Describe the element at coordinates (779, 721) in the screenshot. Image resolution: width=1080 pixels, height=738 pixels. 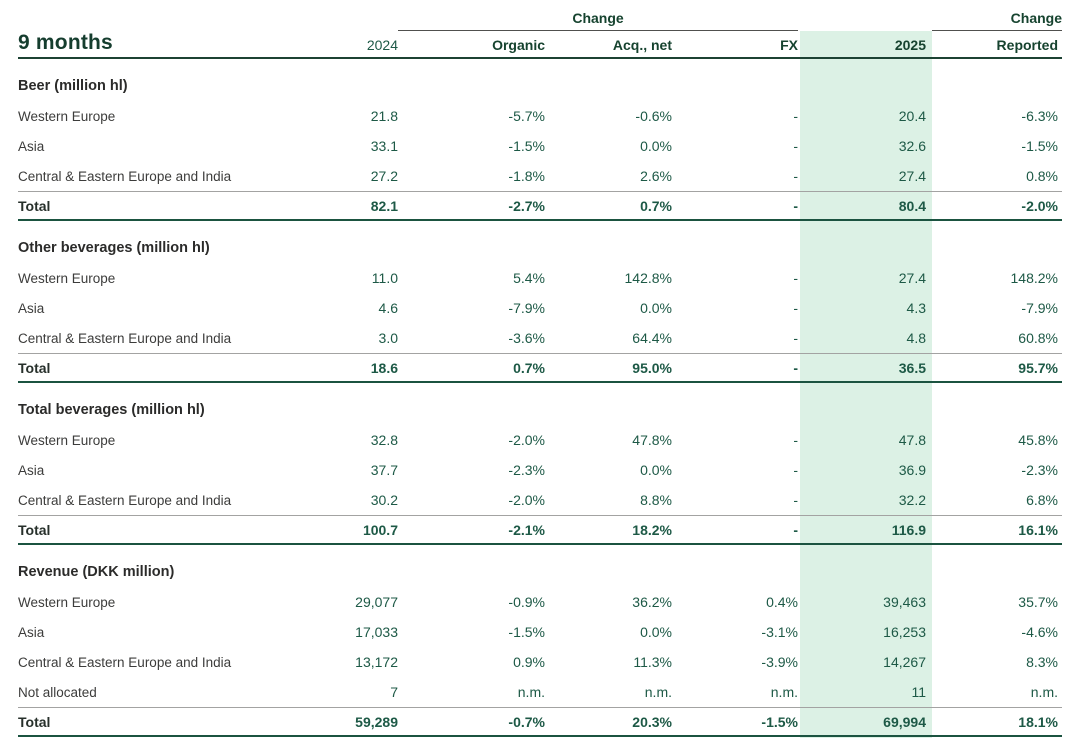
I see `cell-fx: -1.5%` at that location.